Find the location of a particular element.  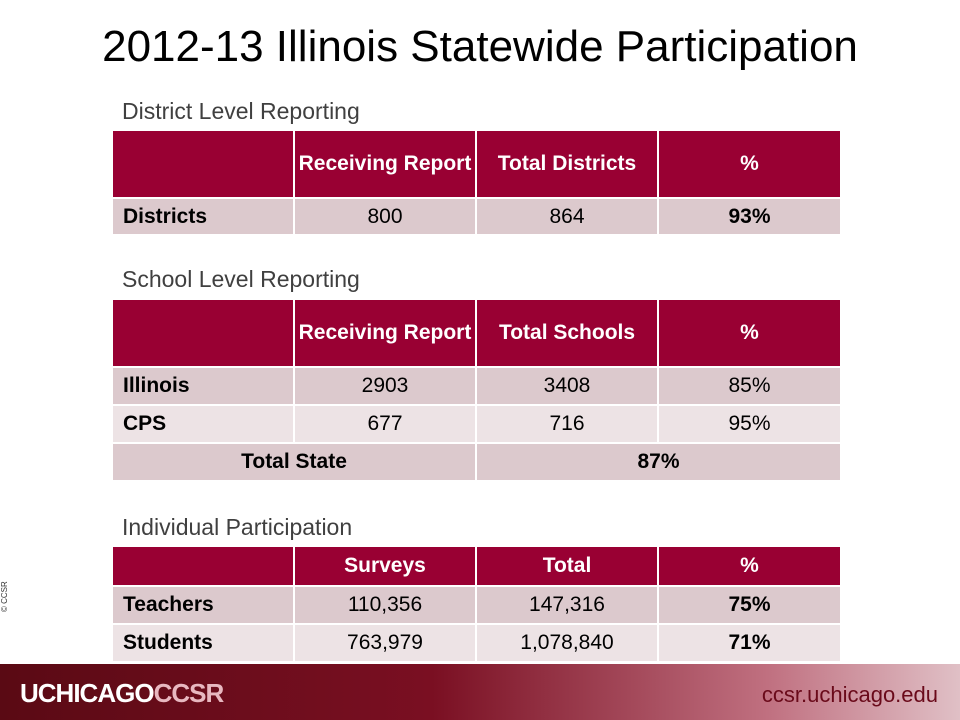

cell-receiving: 800 is located at coordinates (385, 216).